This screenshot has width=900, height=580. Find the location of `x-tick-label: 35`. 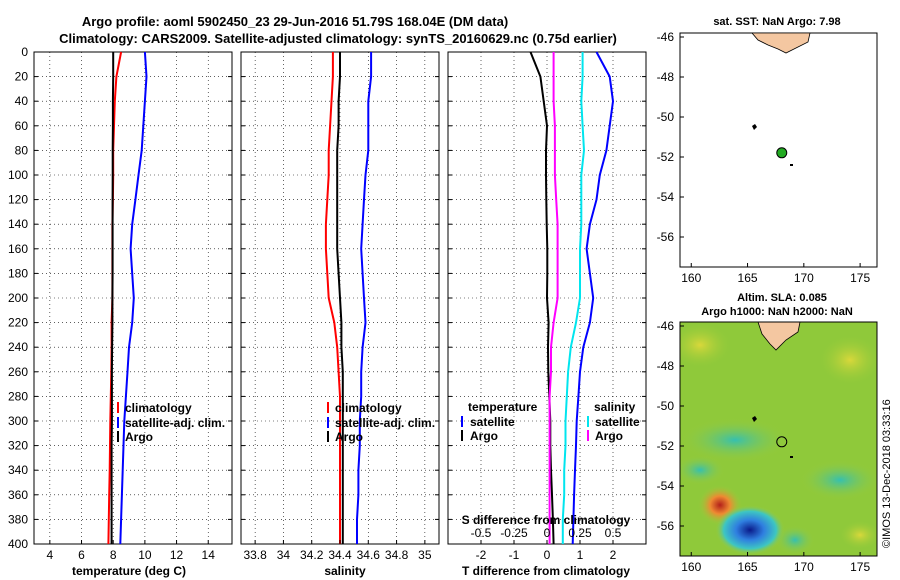

x-tick-label: 35 is located at coordinates (425, 555).